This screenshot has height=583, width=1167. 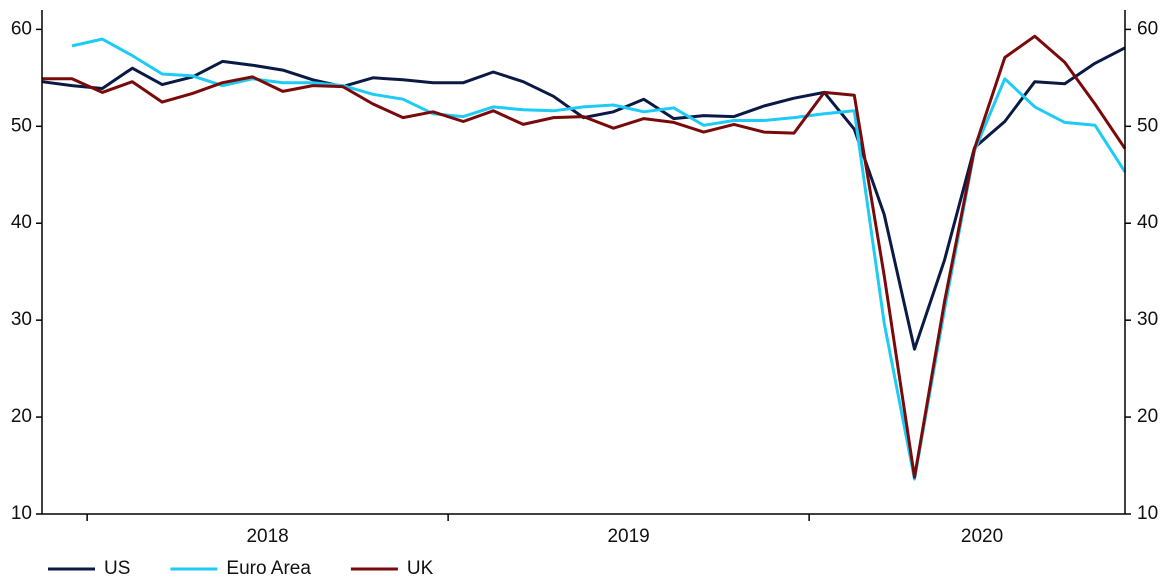 What do you see at coordinates (21, 125) in the screenshot?
I see `y-tick-label: 50` at bounding box center [21, 125].